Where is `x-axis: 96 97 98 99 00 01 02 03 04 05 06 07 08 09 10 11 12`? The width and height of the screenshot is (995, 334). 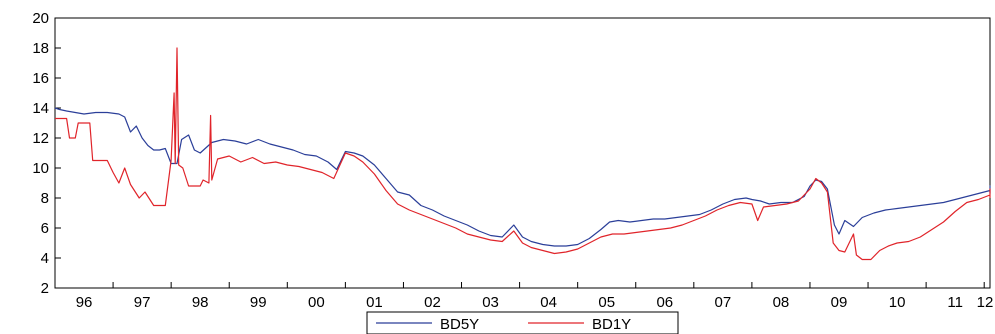
x-axis: 96 97 98 99 00 01 02 03 04 05 06 07 08 09 10 11 12 is located at coordinates (535, 296).